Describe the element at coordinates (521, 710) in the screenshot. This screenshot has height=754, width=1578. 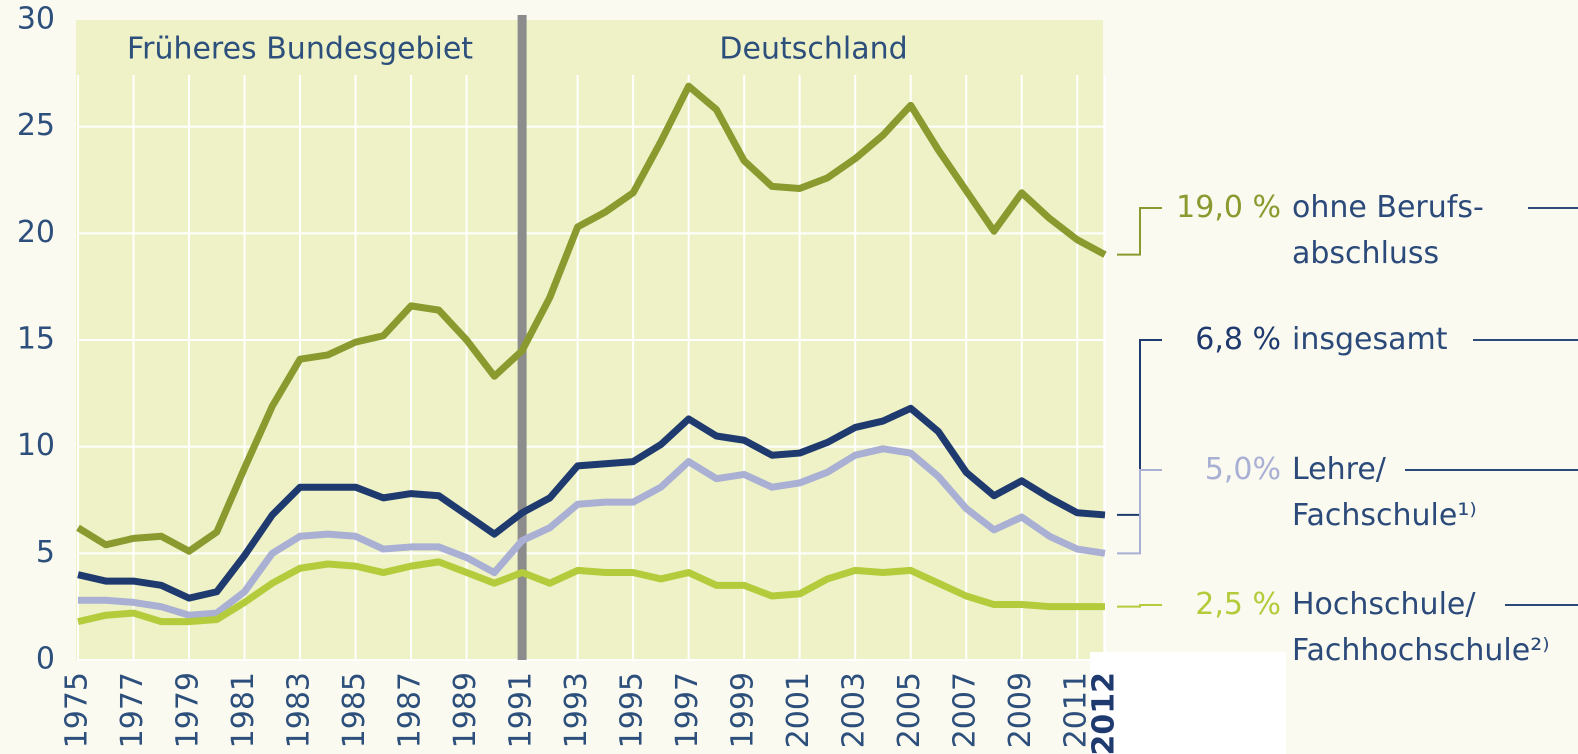
I see `x-tick-label: 1991` at that location.